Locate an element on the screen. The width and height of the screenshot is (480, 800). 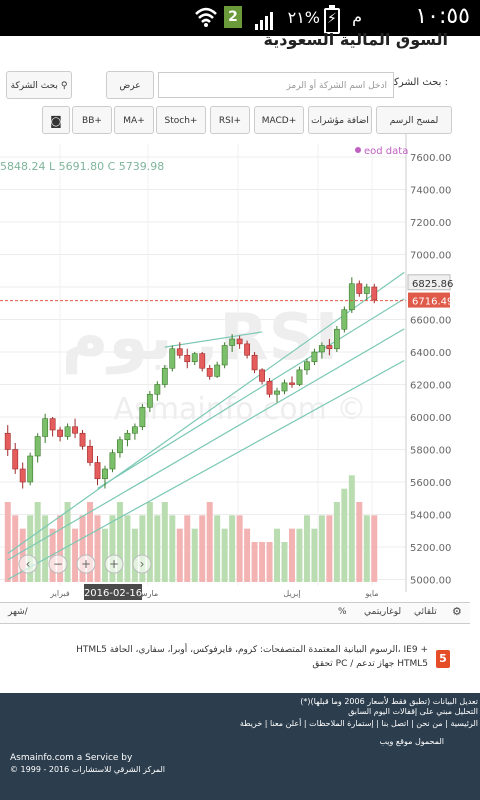
macd-button: MACD+ is located at coordinates (279, 120).